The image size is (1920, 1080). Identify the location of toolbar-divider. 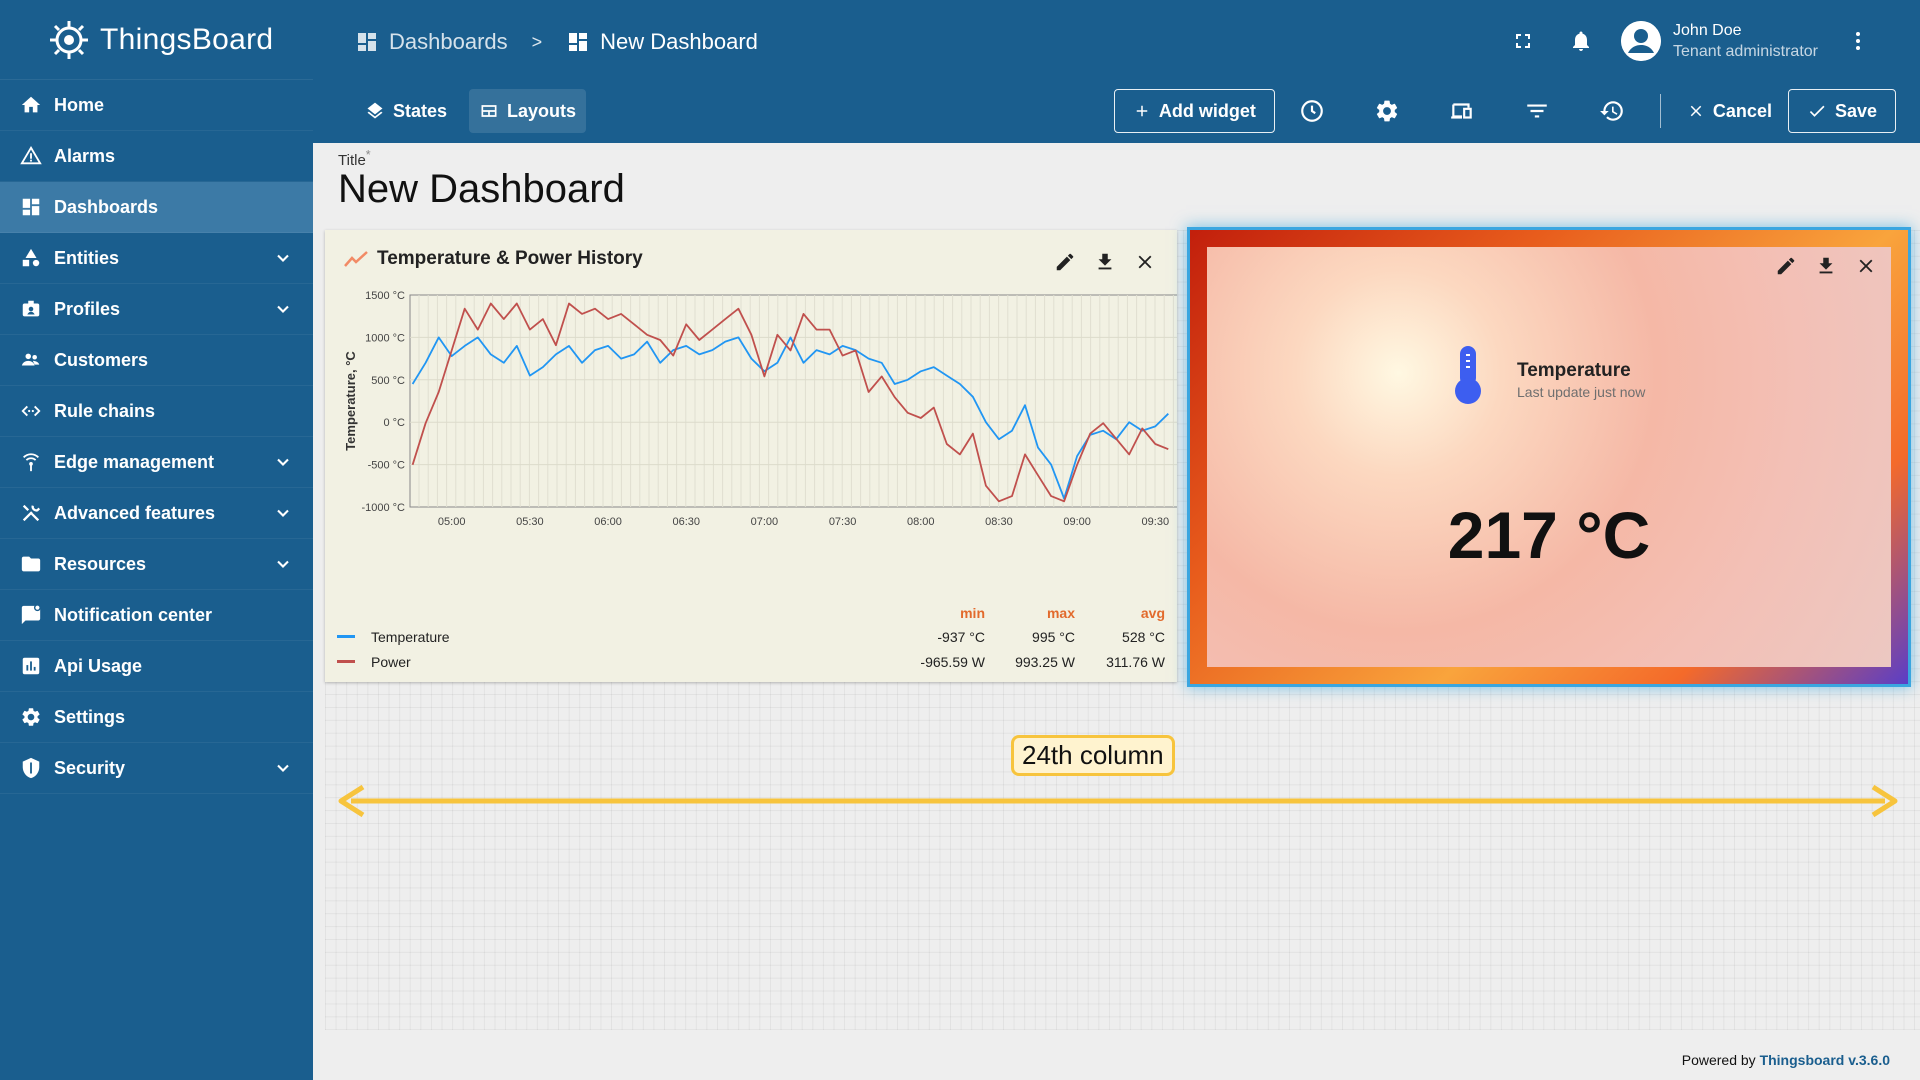
(1660, 111).